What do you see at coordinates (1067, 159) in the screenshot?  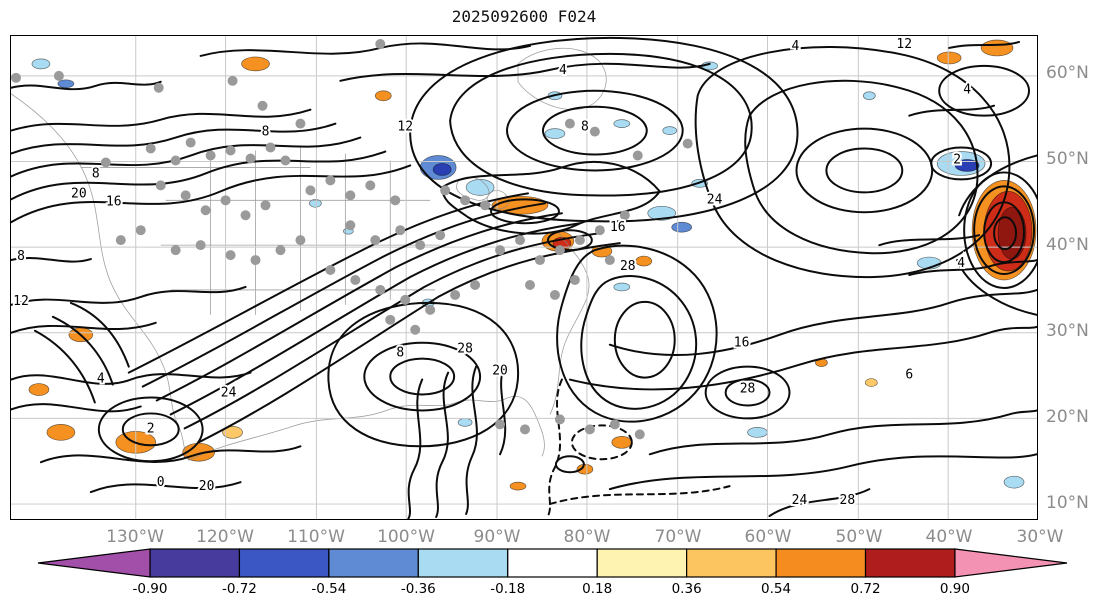 I see `y-tick-label: 50°N` at bounding box center [1067, 159].